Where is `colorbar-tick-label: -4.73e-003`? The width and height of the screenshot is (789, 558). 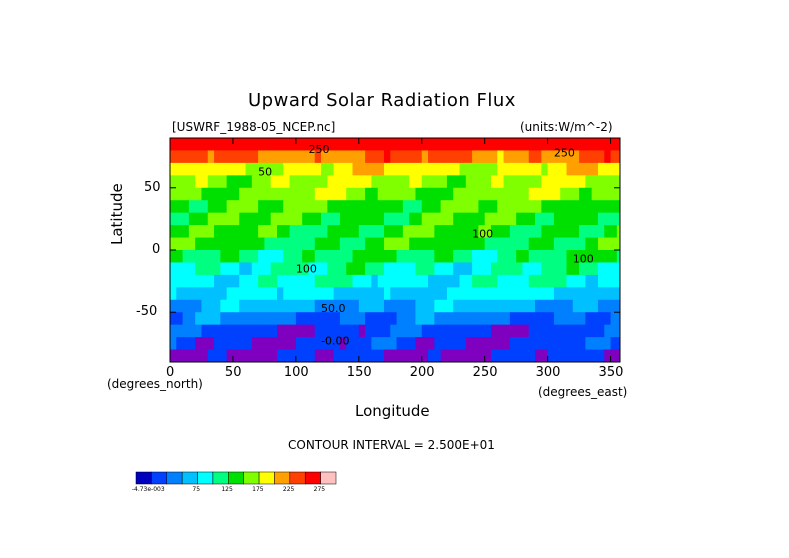 colorbar-tick-label: -4.73e-003 is located at coordinates (148, 489).